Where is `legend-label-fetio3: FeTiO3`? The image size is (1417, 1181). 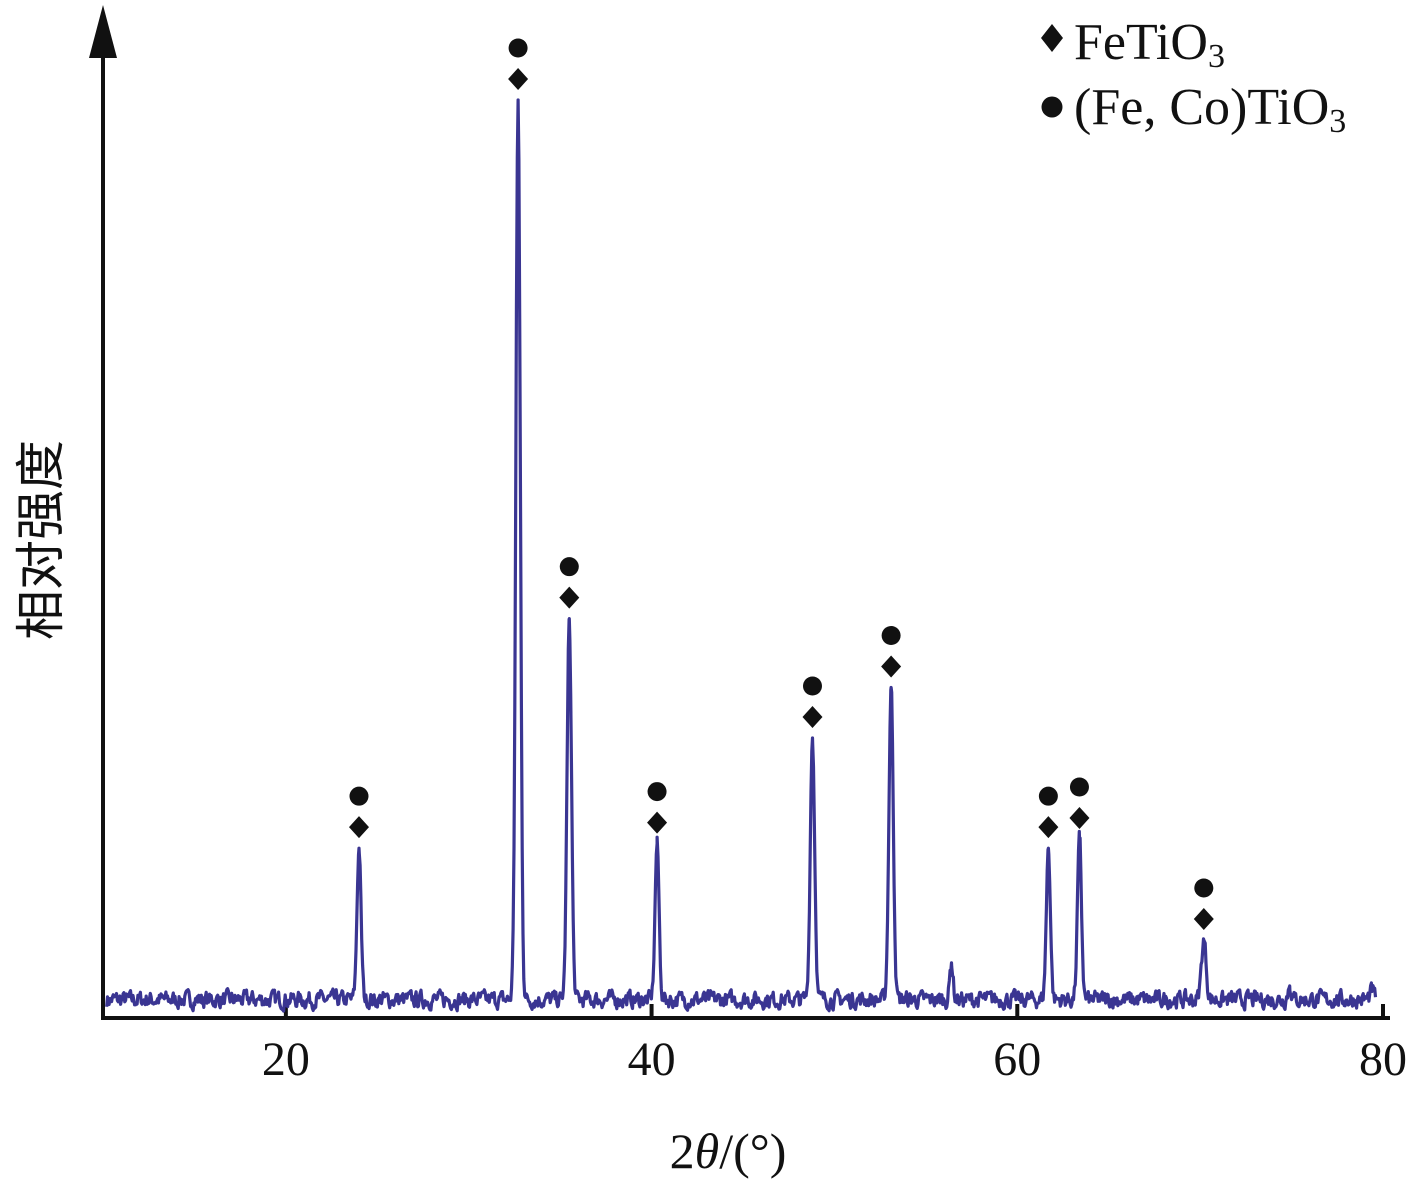 legend-label-fetio3: FeTiO3 is located at coordinates (1149, 44).